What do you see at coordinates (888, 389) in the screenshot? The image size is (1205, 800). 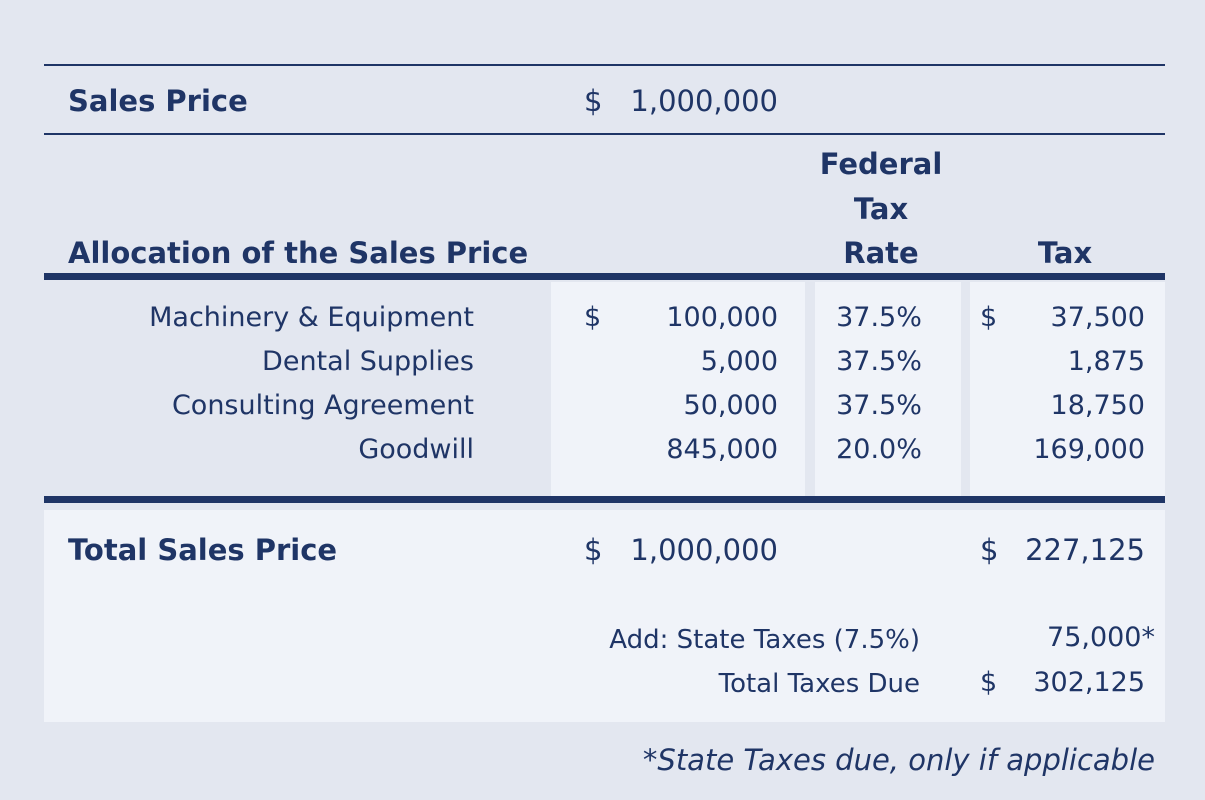 I see `rate-column-panel` at bounding box center [888, 389].